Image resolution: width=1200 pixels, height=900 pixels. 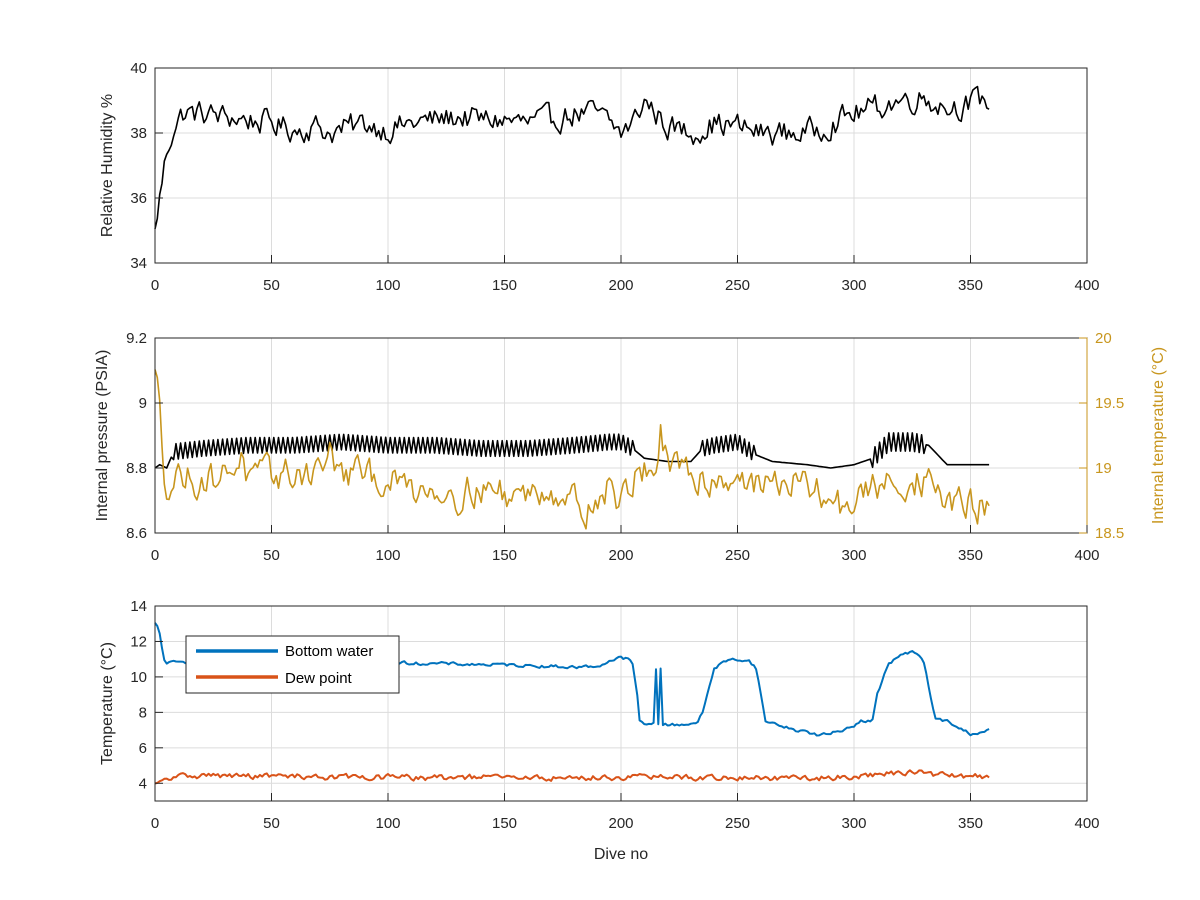 I want to click on pressure-temperature-series, so click(x=572, y=449).